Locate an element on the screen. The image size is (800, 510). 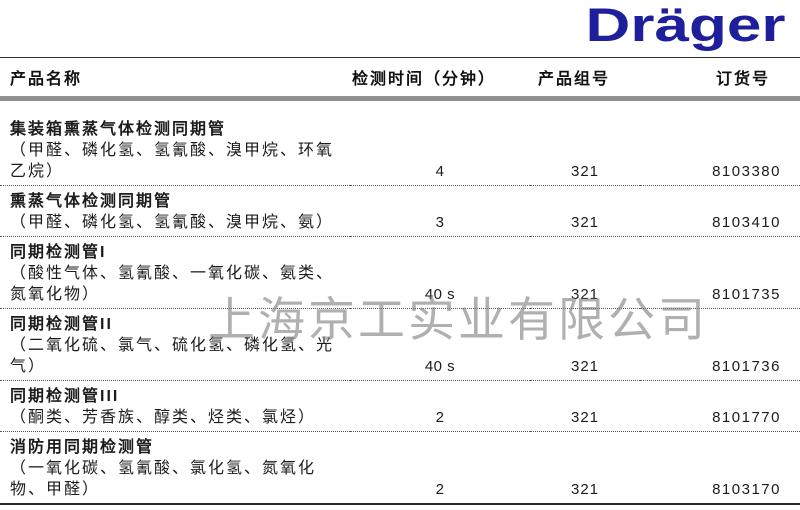
detect-time-cell: 4 is located at coordinates (440, 142).